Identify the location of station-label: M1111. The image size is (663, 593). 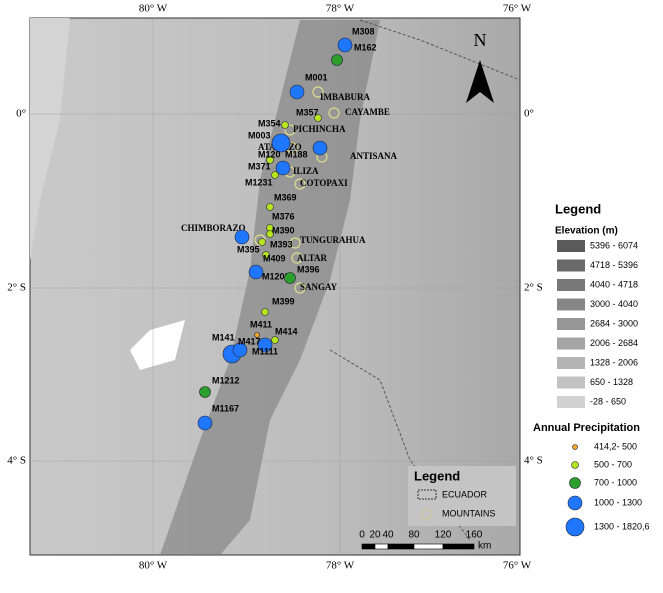
(265, 351).